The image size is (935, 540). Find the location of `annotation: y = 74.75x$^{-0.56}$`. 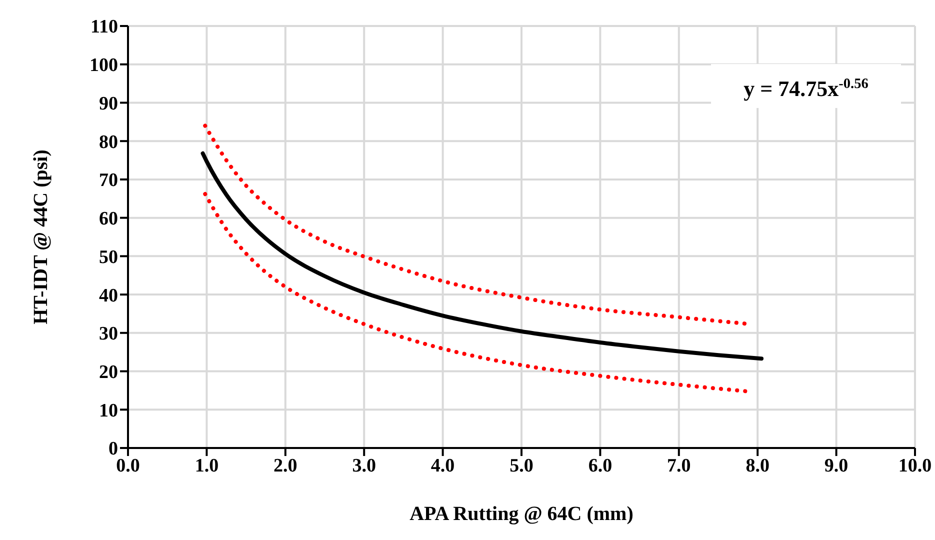

annotation: y = 74.75x$^{-0.56}$ is located at coordinates (806, 88).